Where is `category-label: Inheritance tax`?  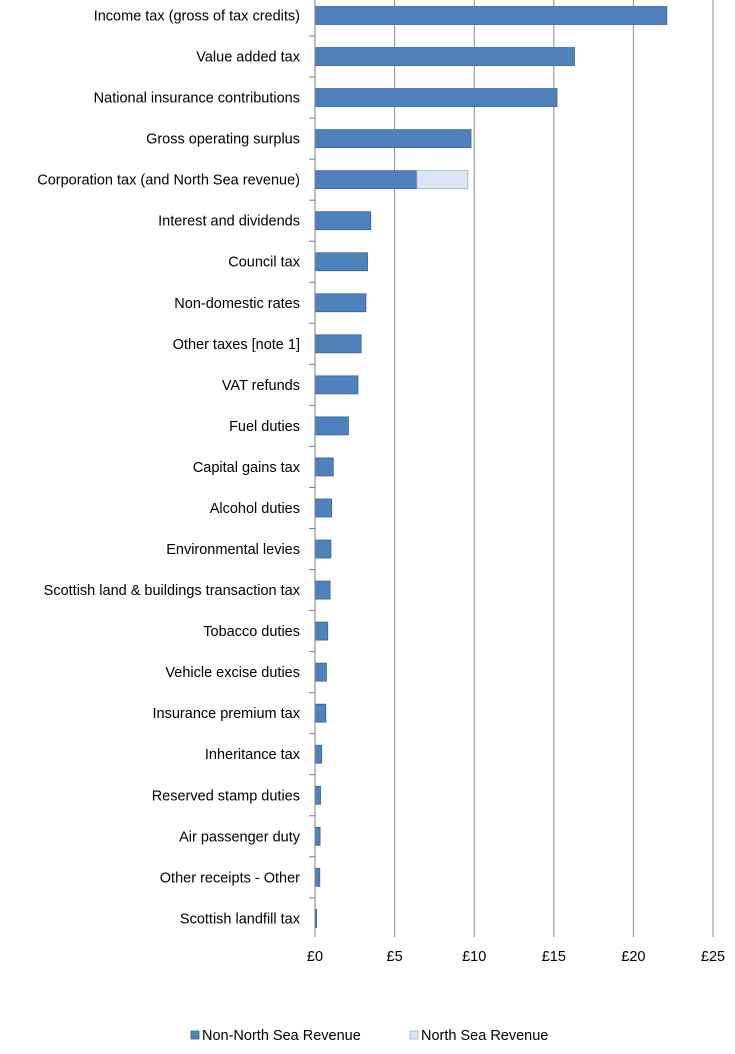
category-label: Inheritance tax is located at coordinates (253, 755).